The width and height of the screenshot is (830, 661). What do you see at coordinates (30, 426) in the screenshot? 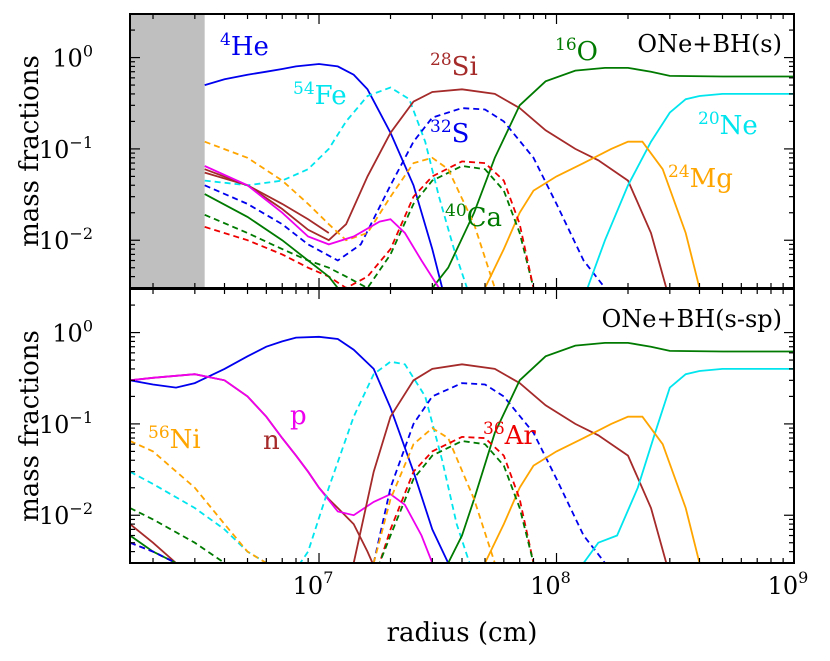
I see `ylabel-bottom: mass fractions` at bounding box center [30, 426].